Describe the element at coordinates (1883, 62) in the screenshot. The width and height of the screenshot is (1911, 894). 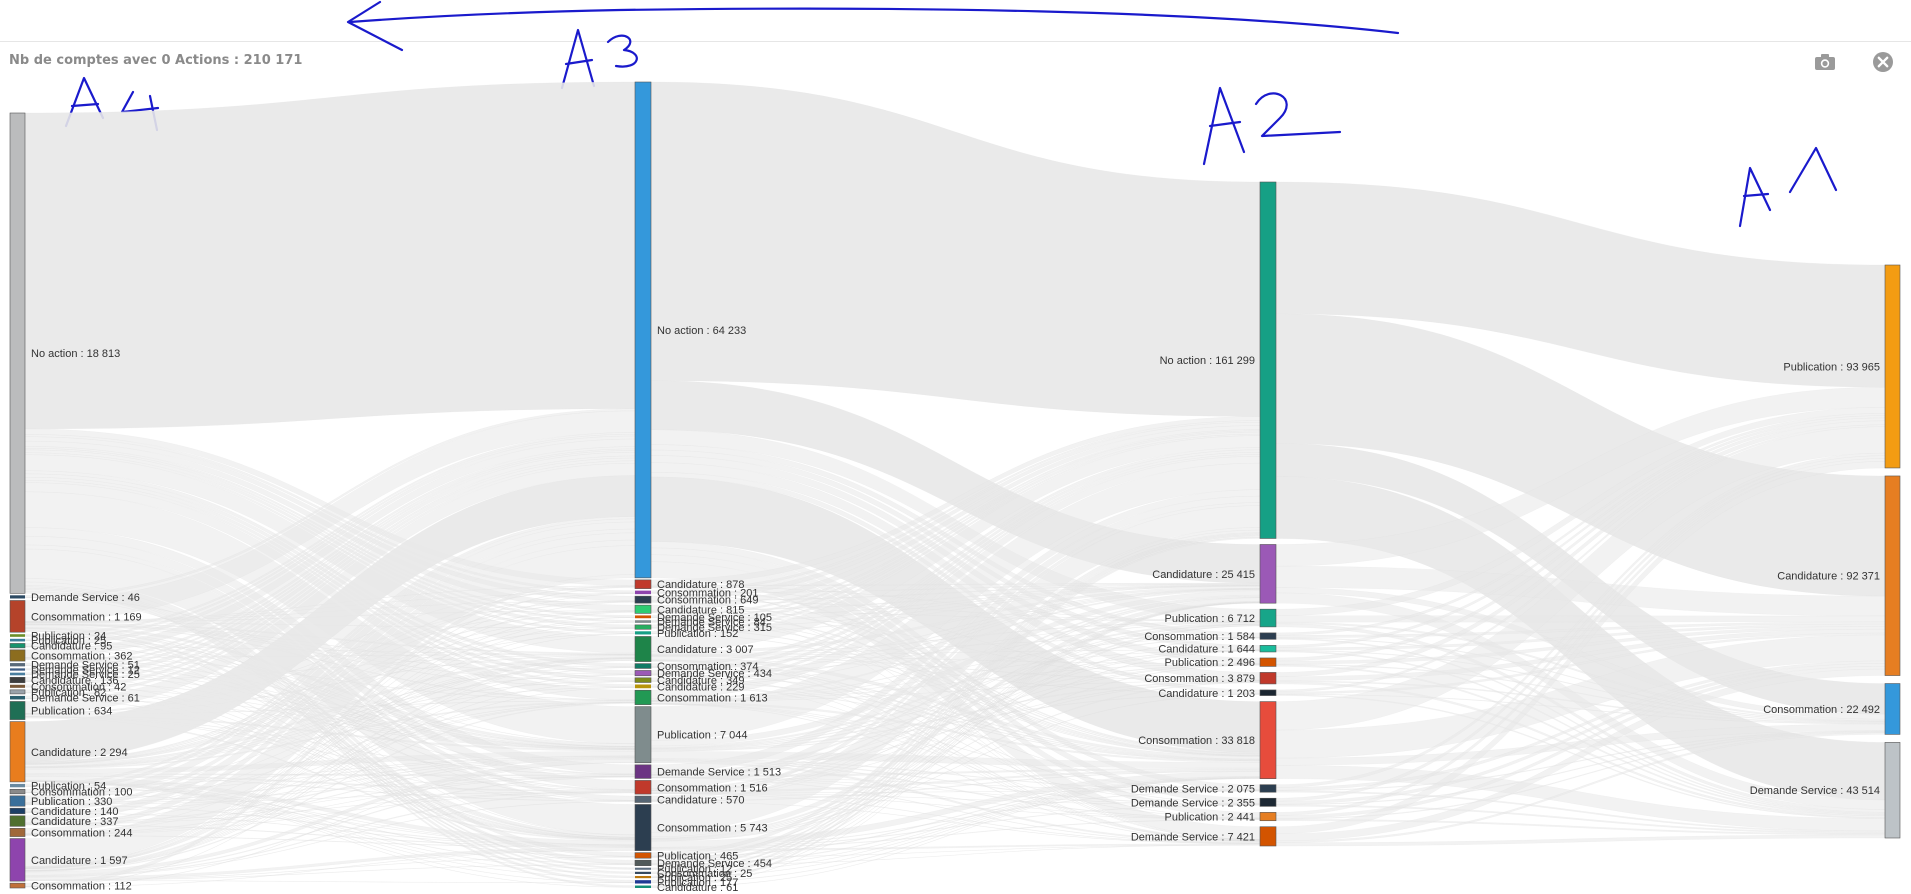
I see `close-button` at that location.